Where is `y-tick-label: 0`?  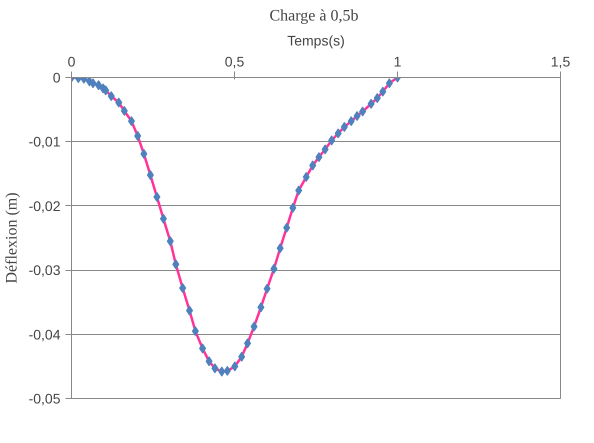 y-tick-label: 0 is located at coordinates (56, 78).